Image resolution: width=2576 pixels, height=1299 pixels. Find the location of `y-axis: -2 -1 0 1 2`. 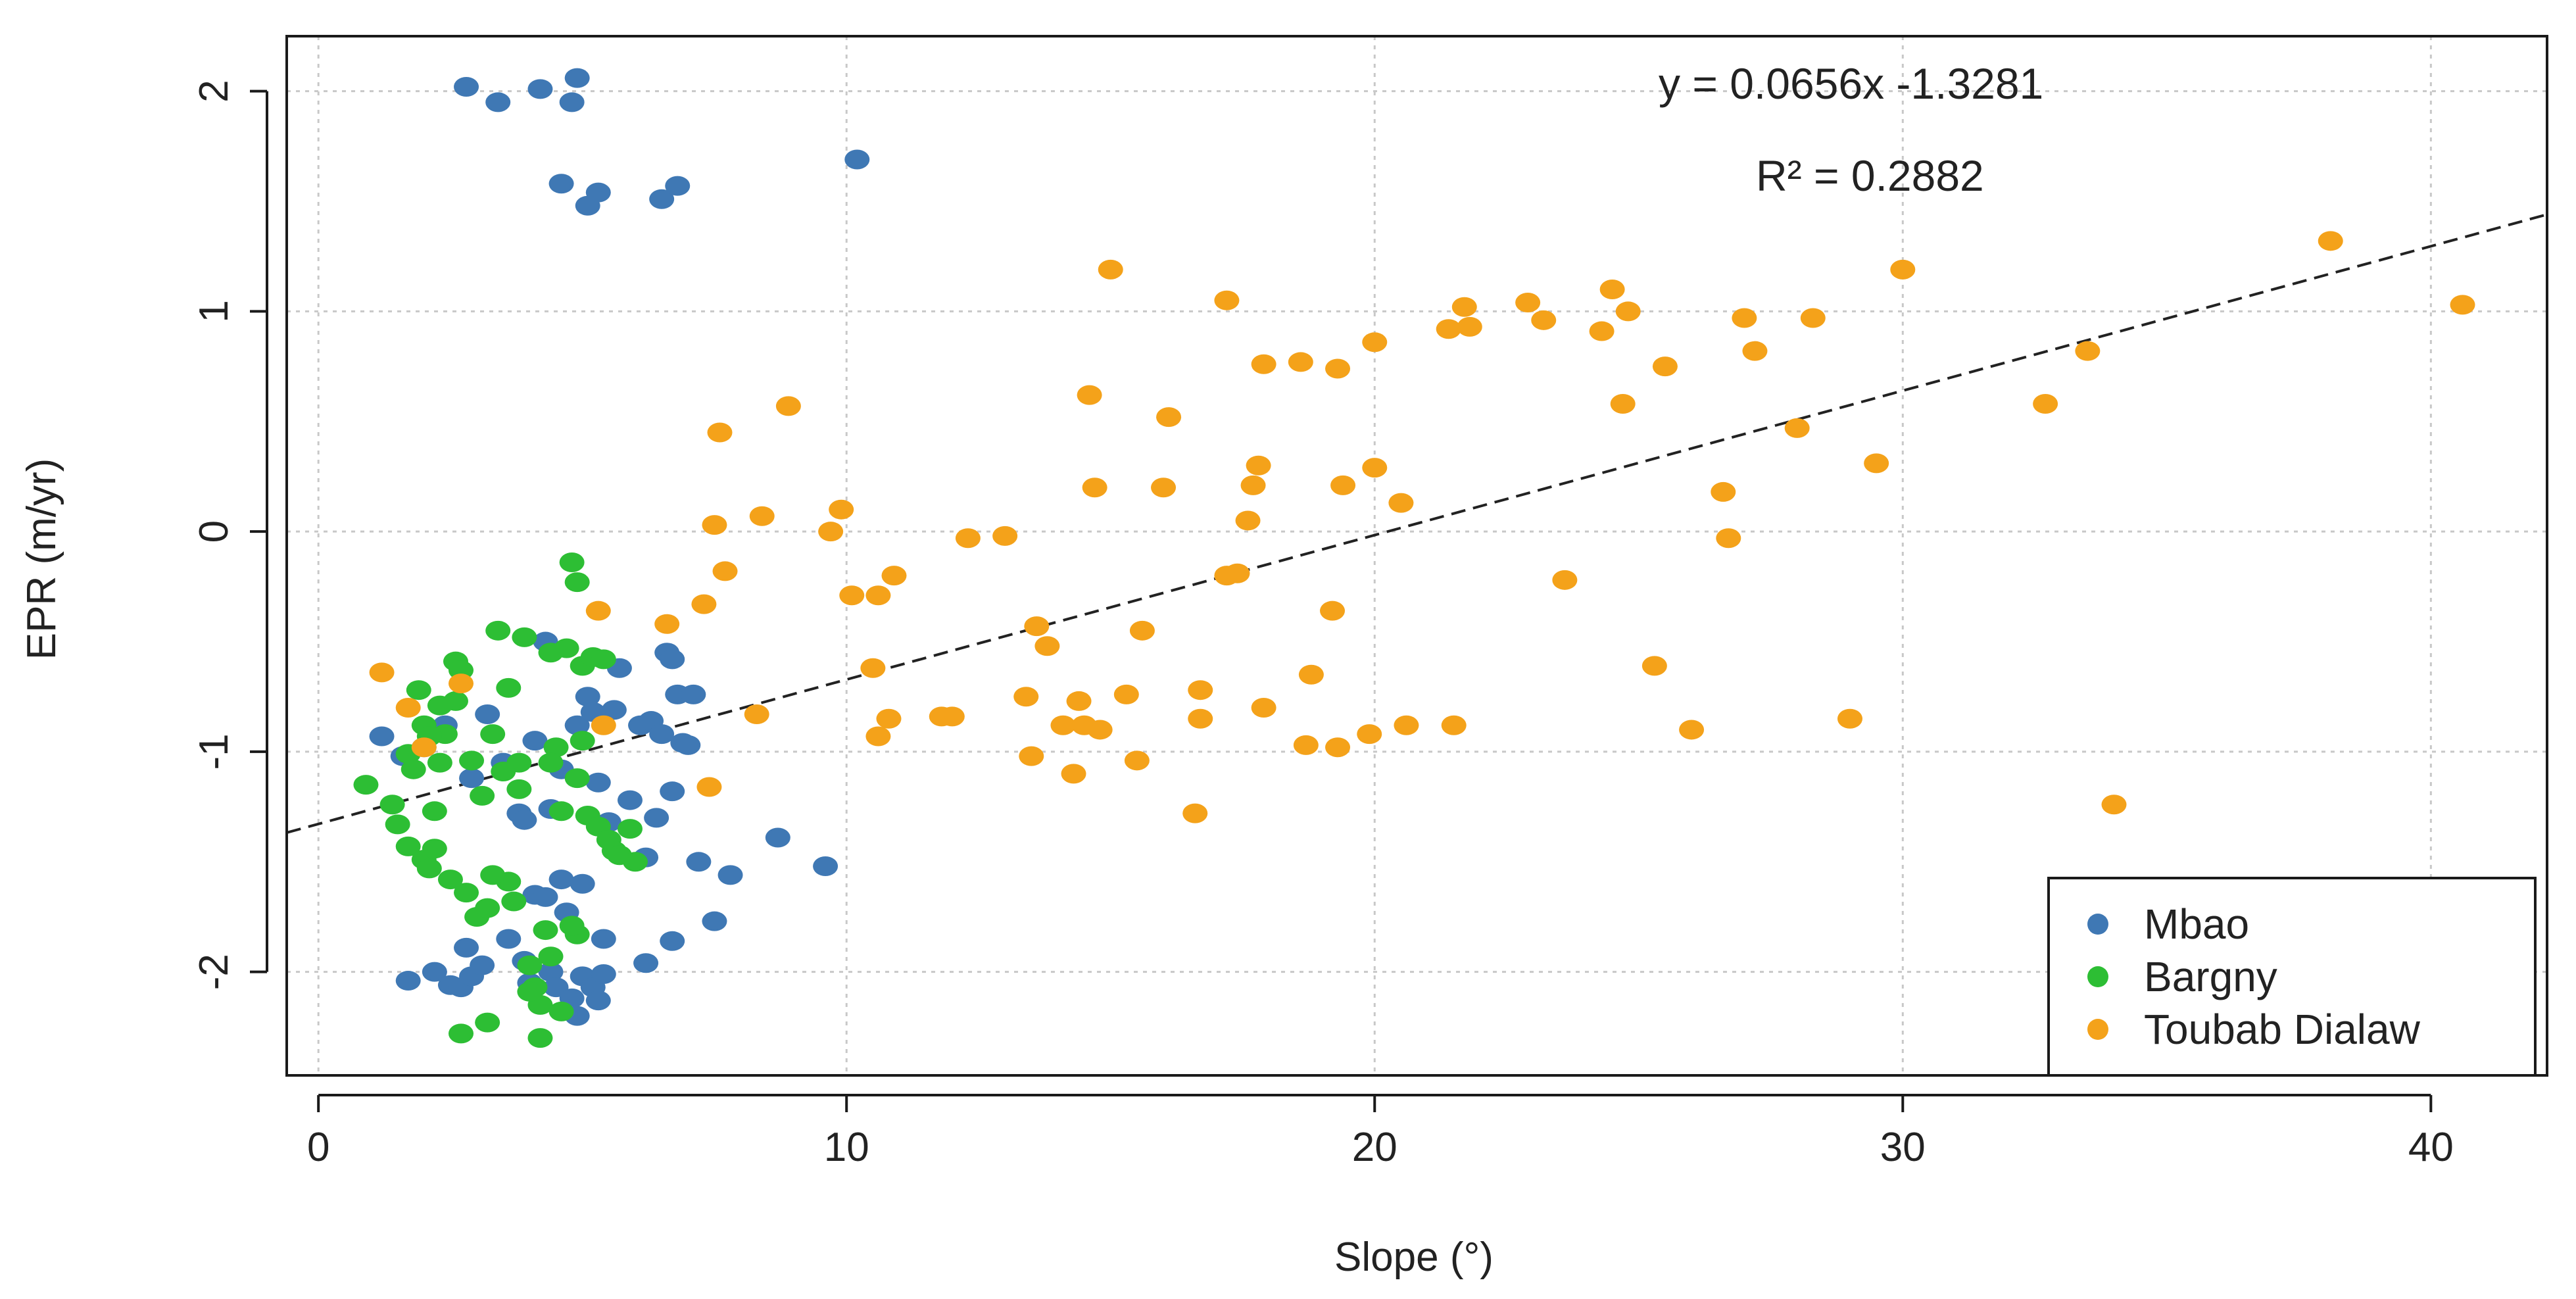

y-axis: -2 -1 0 1 2 is located at coordinates (229, 535).